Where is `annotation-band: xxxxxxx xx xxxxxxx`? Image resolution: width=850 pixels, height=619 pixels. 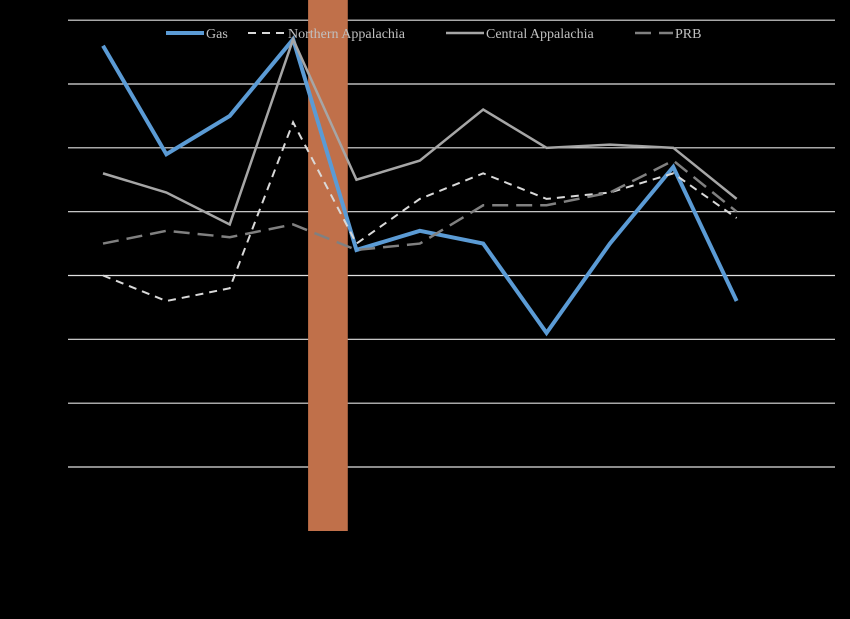
annotation-band: xxxxxxx xx xxxxxxx is located at coordinates (328, 266).